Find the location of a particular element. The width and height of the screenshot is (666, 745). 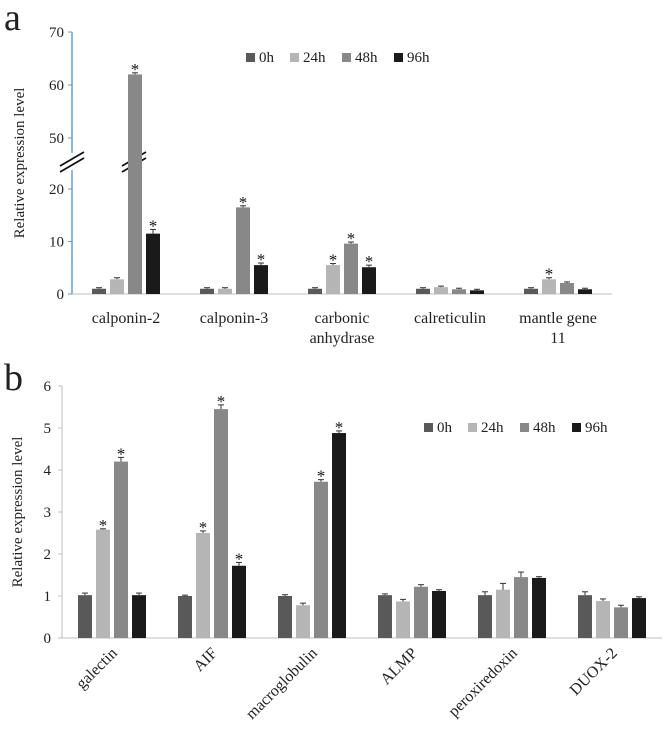

panel-a-letter: a is located at coordinates (12, 19).